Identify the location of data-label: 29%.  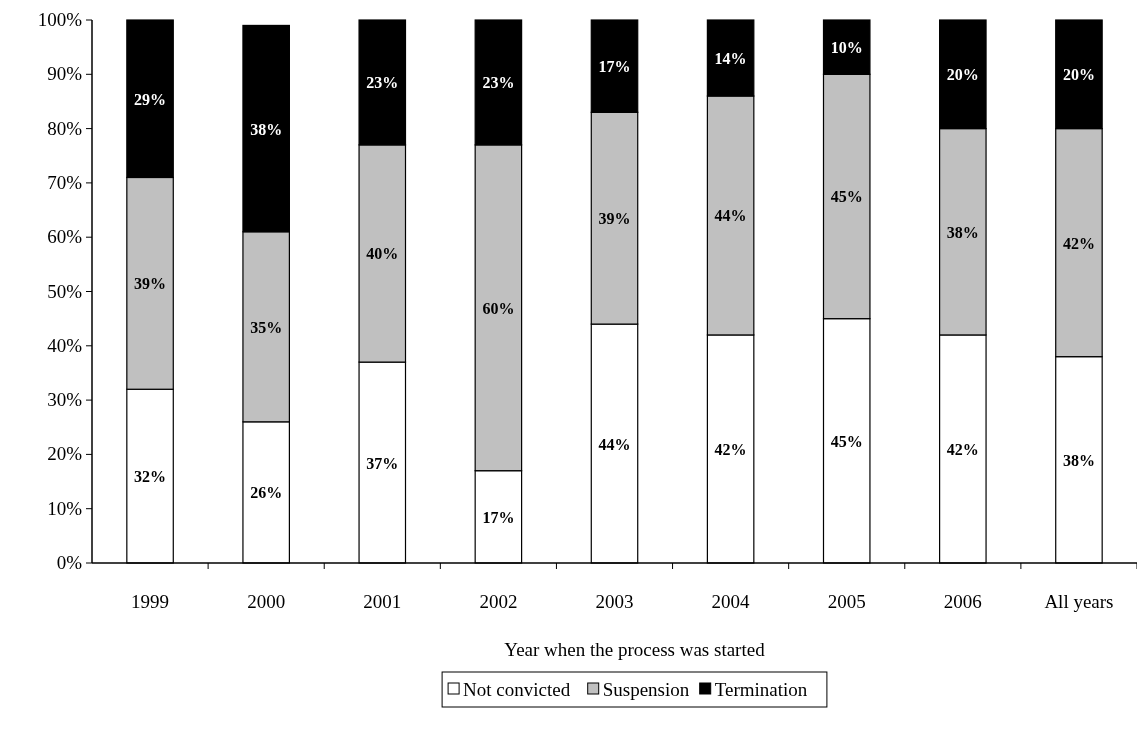
(150, 99).